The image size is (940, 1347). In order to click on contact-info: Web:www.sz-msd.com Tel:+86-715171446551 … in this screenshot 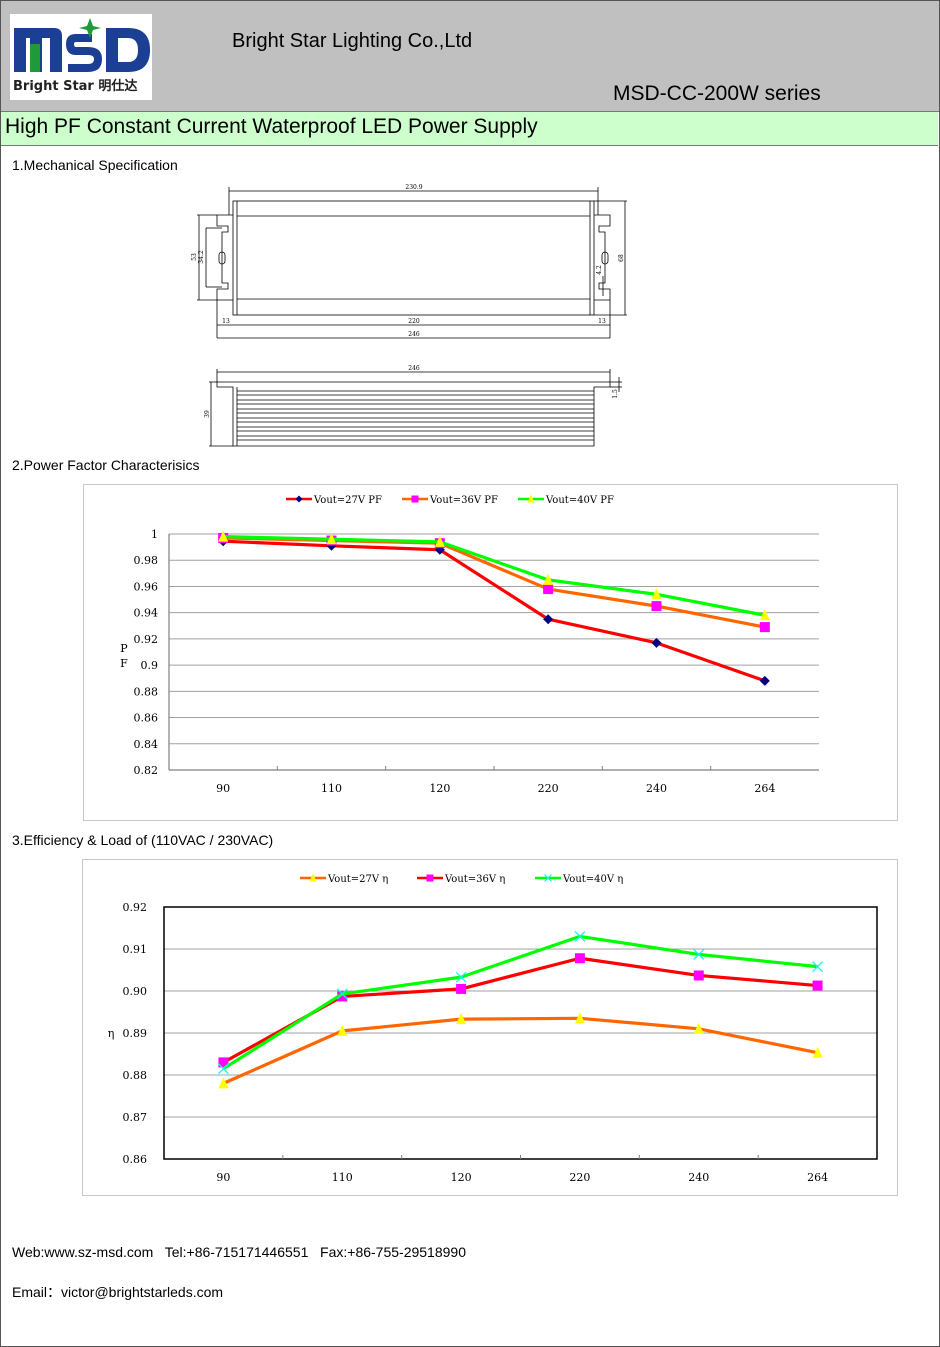, I will do `click(239, 1252)`.